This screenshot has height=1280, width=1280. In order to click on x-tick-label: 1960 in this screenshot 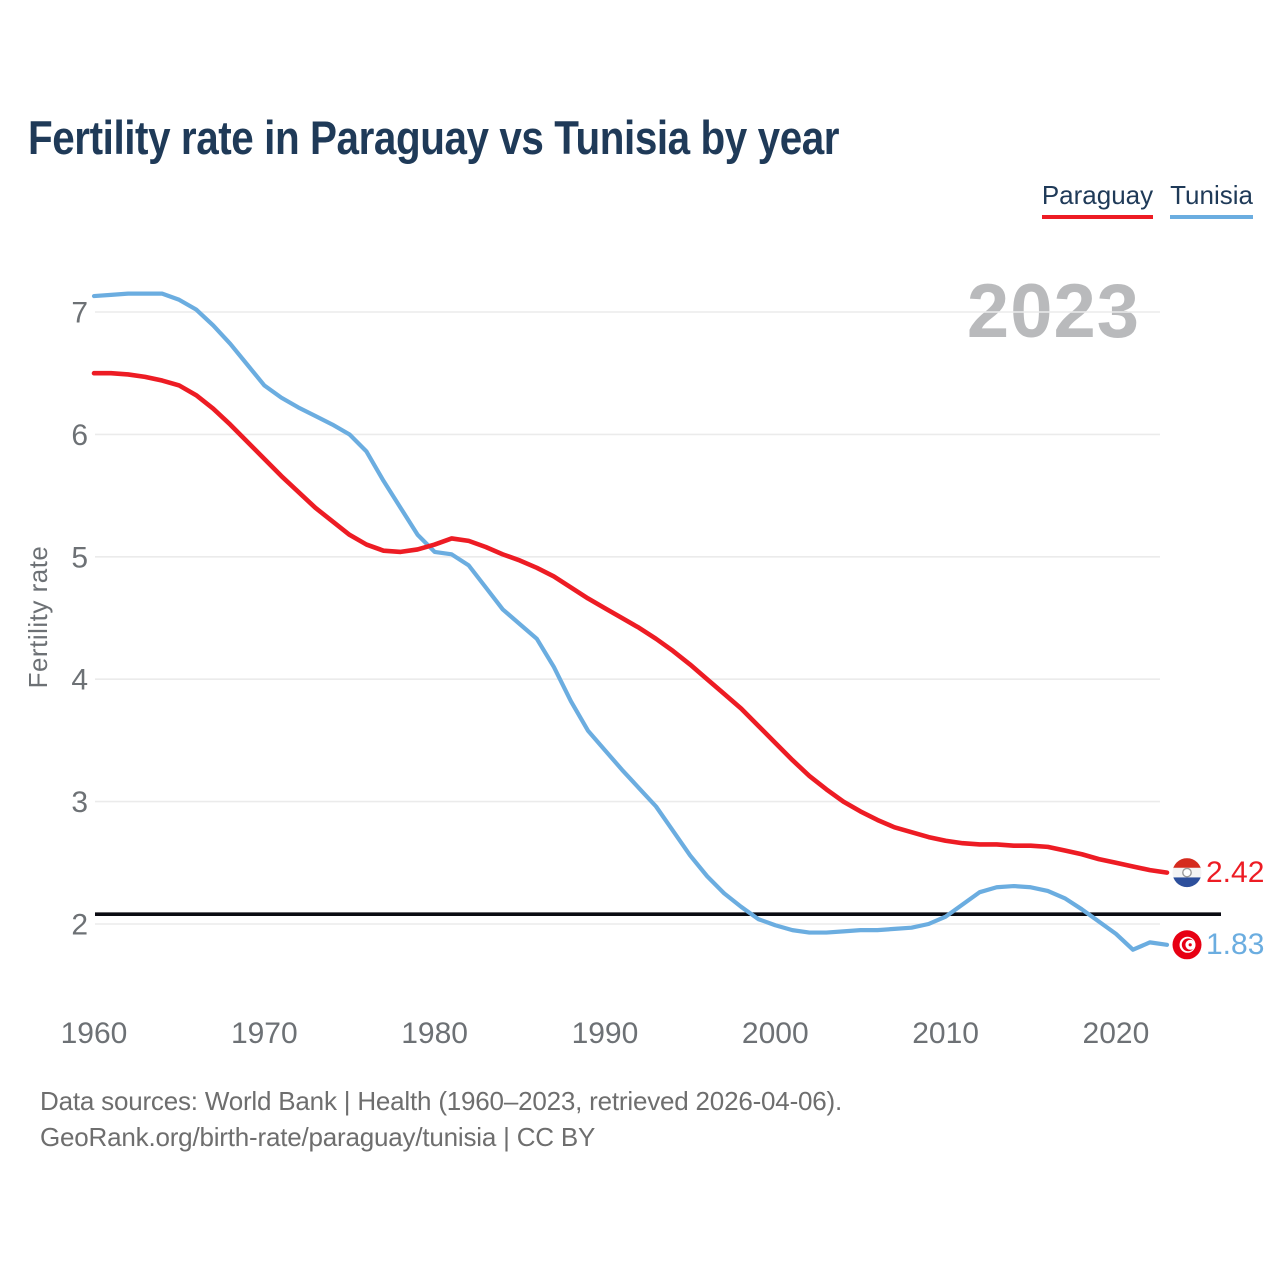, I will do `click(94, 1033)`.